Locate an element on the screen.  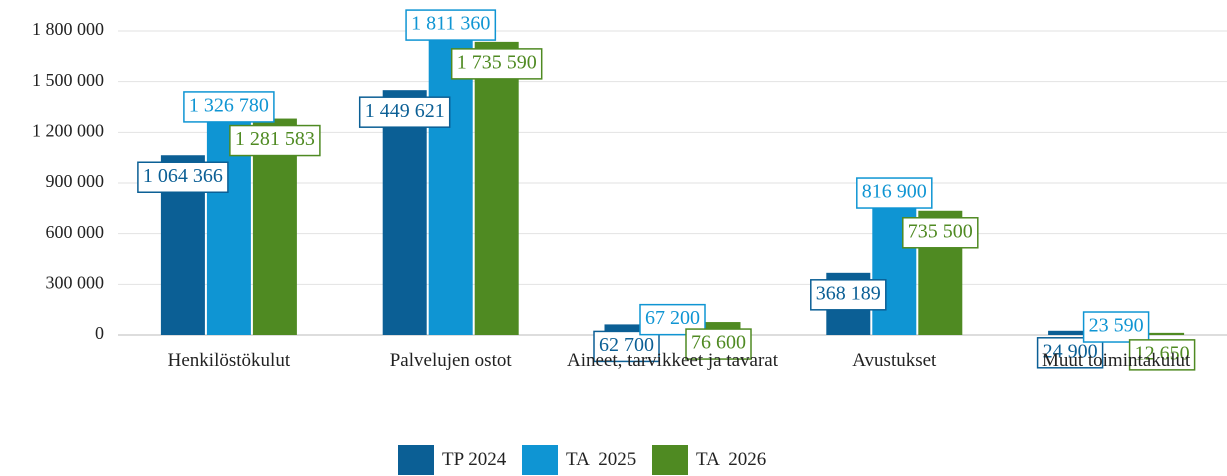
data-label-box: 1 811 360 is located at coordinates (451, 25).